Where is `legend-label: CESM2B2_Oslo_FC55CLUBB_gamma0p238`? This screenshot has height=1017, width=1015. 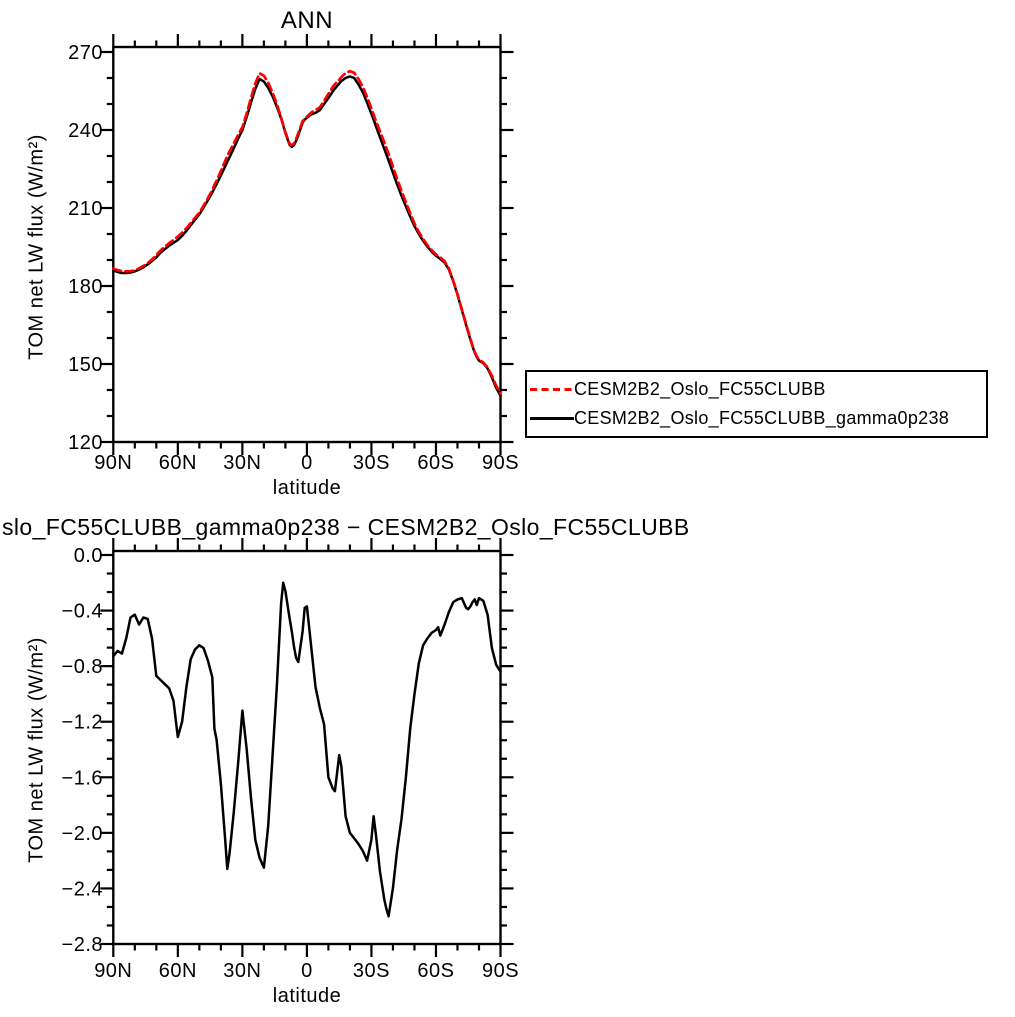
legend-label: CESM2B2_Oslo_FC55CLUBB_gamma0p238 is located at coordinates (762, 417).